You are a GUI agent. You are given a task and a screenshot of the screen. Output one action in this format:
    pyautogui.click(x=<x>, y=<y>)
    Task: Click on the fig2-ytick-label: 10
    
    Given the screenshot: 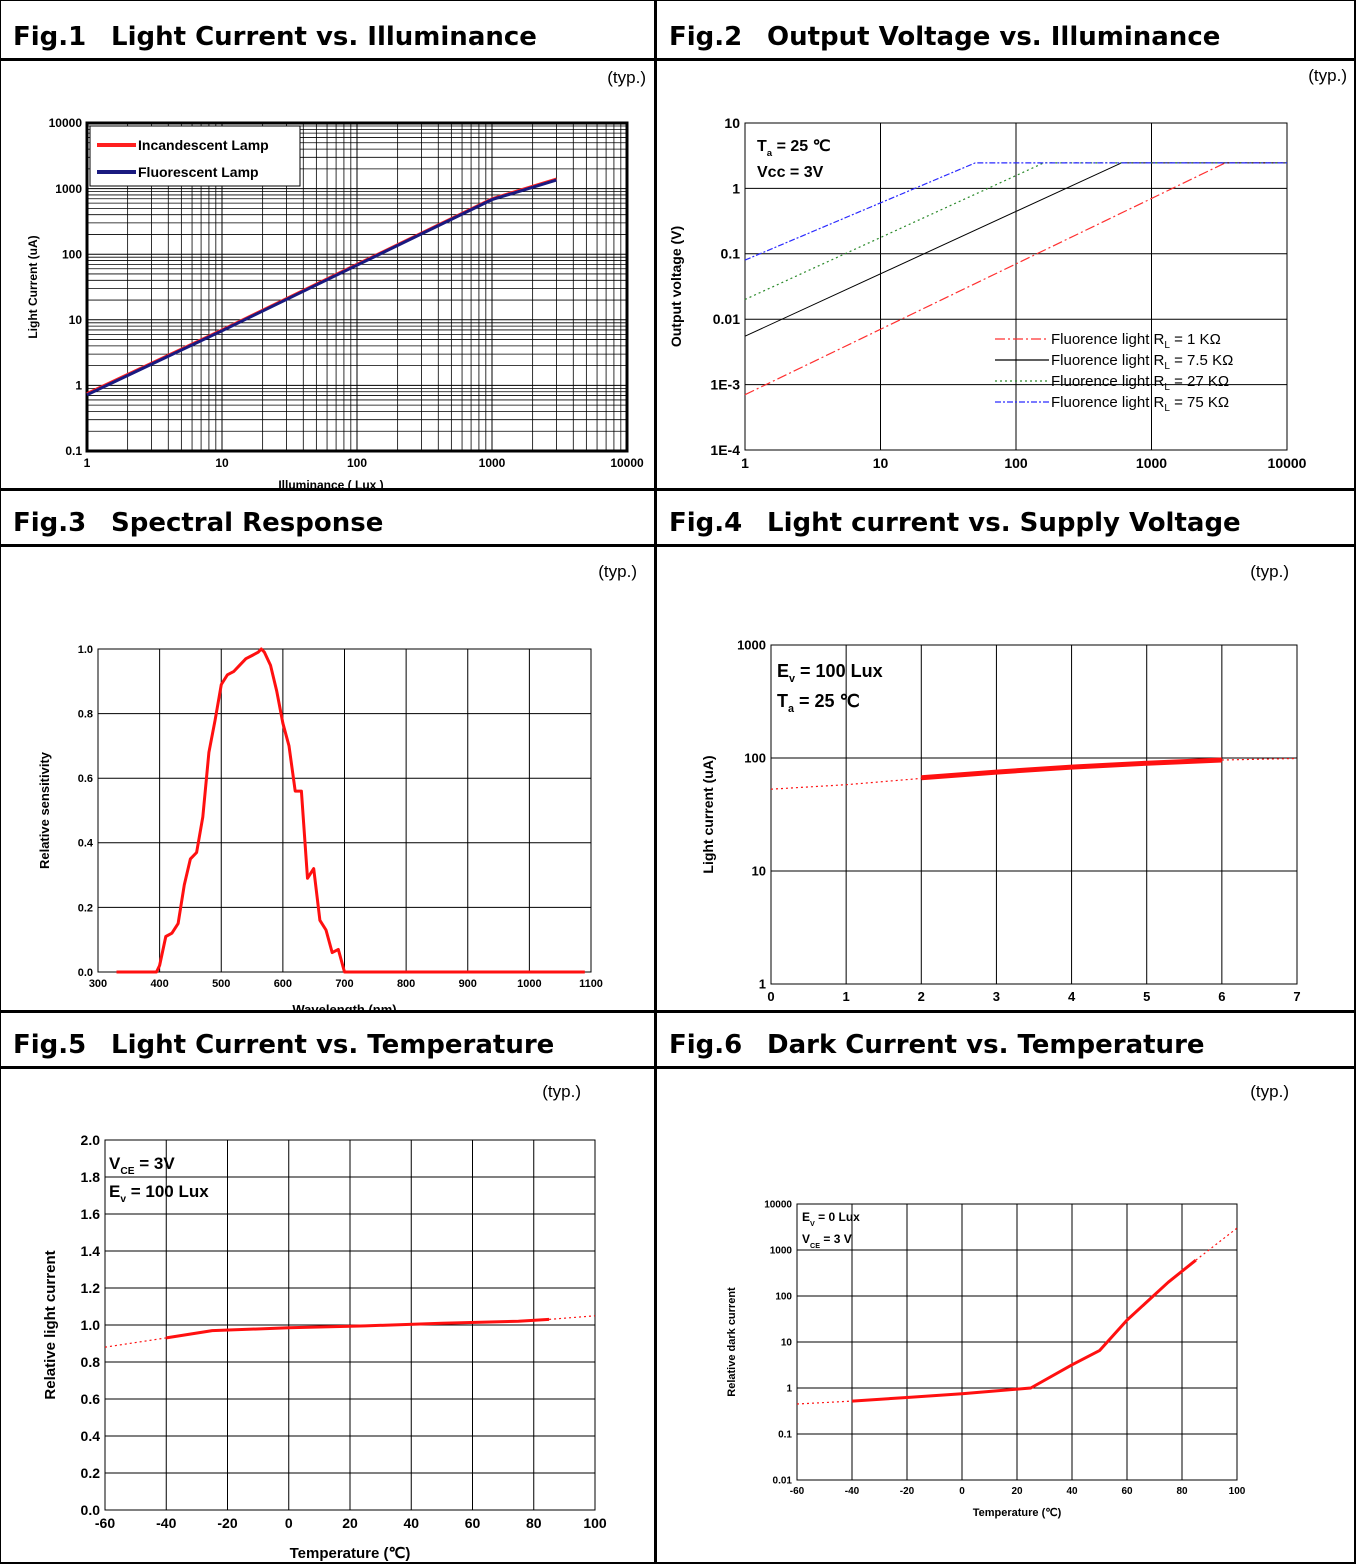 What is the action you would take?
    pyautogui.click(x=732, y=123)
    